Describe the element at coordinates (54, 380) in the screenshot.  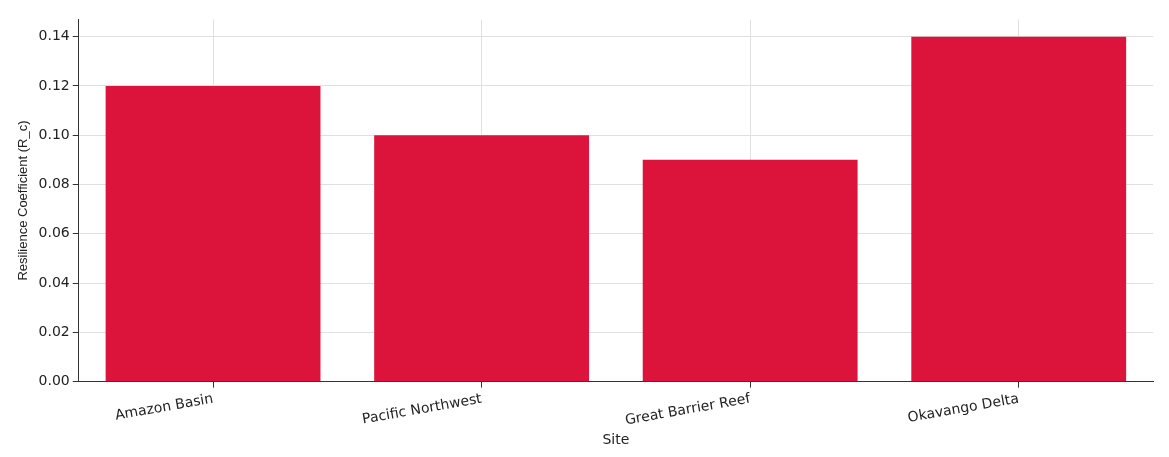
I see `y-tick-label: 0.00` at that location.